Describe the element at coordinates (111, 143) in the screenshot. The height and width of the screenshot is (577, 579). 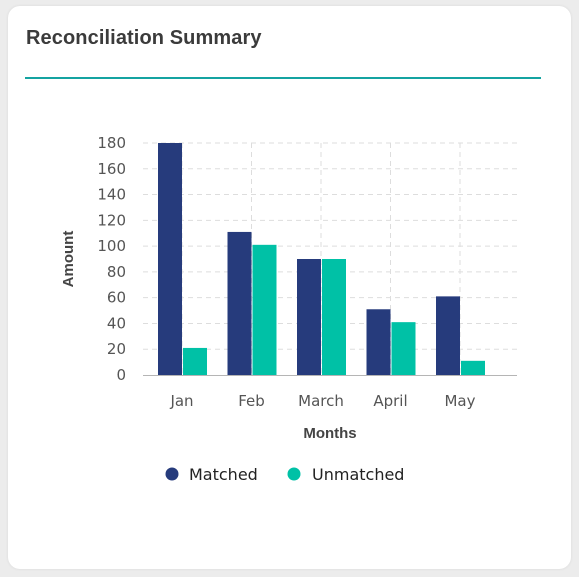
I see `y-tick-label: 180` at that location.